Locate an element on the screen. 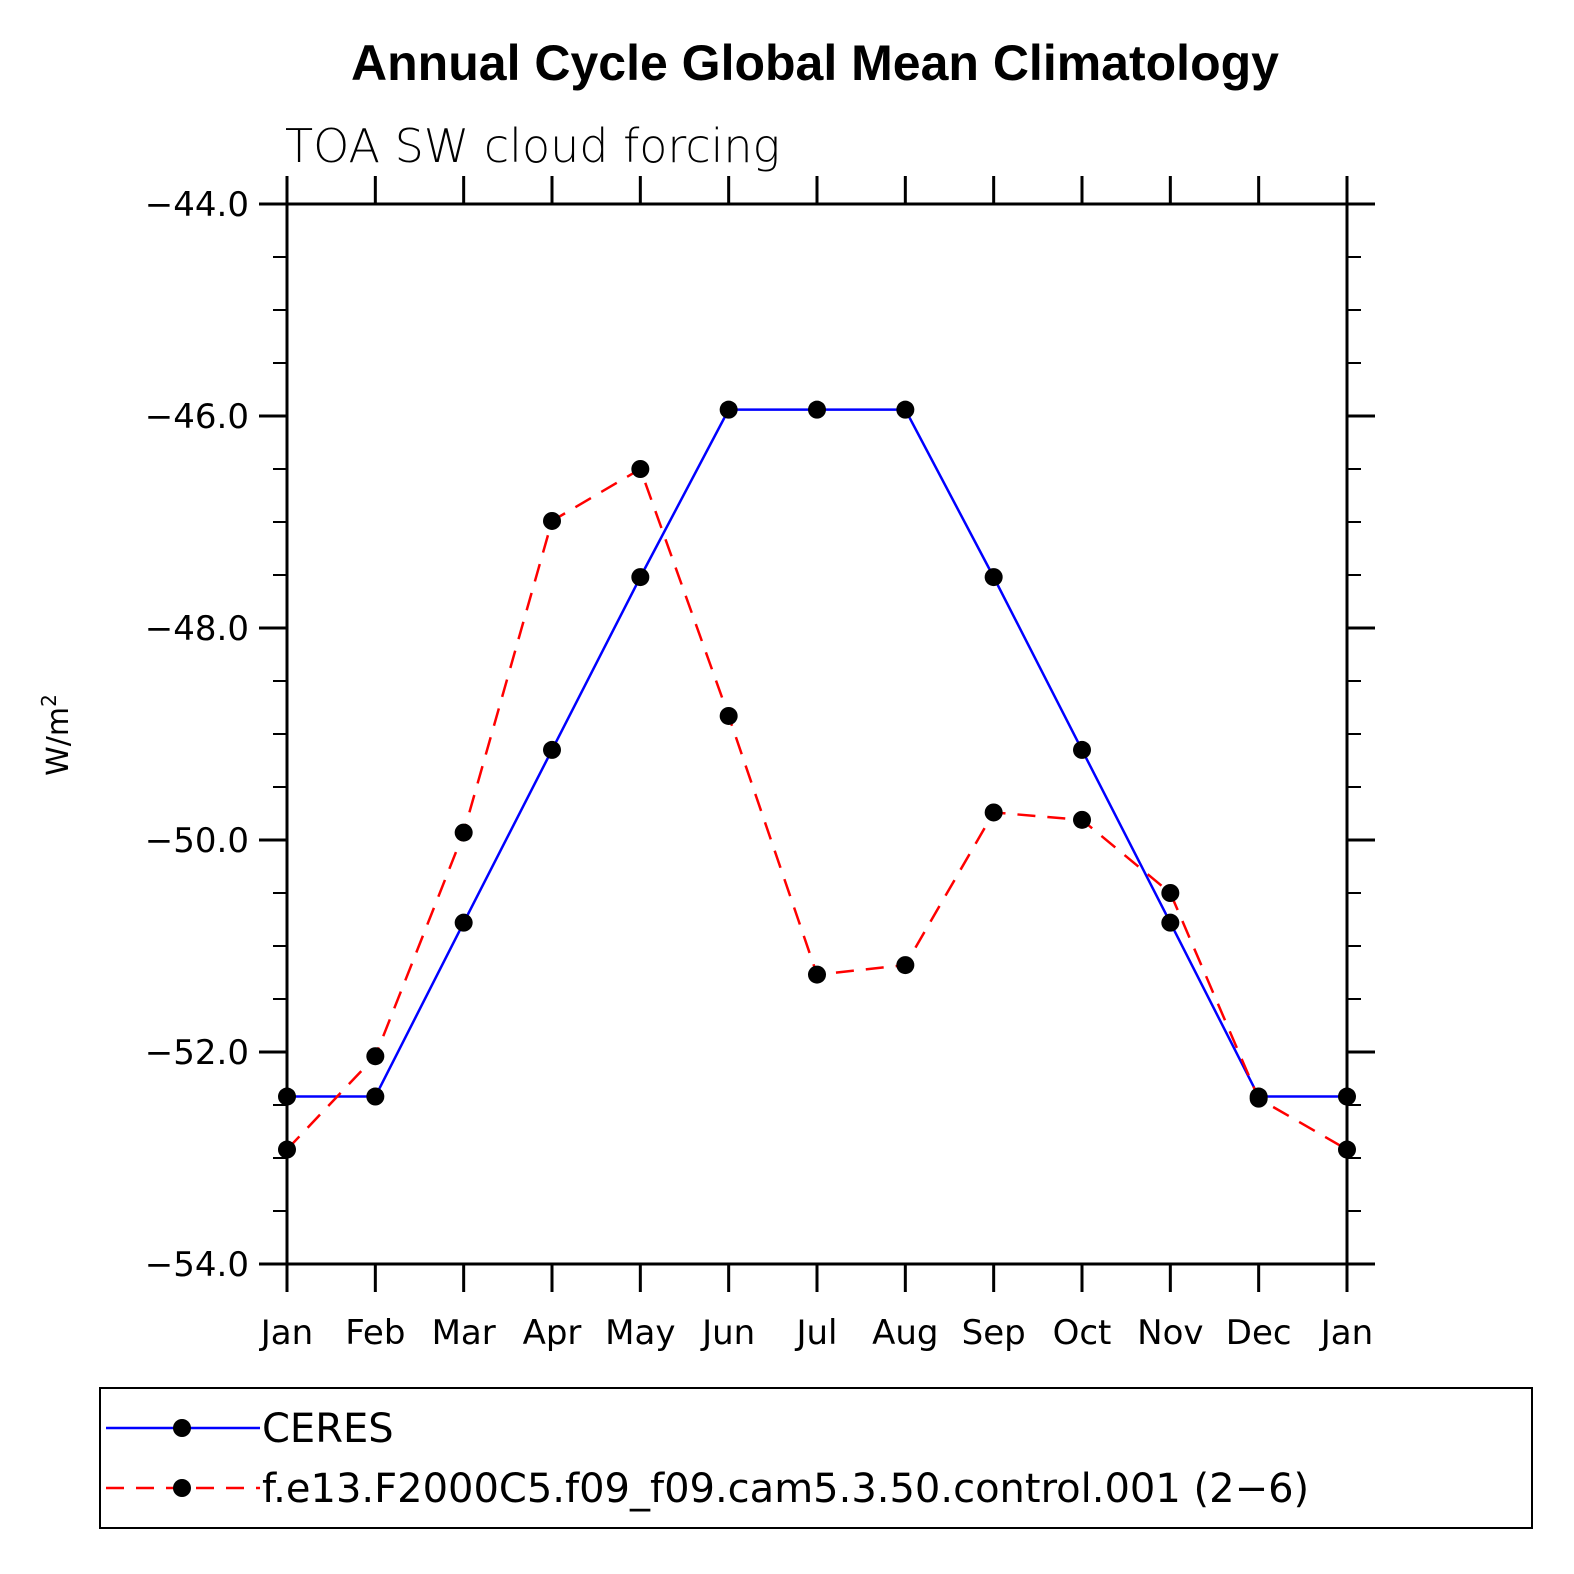  x-tick-label: Jul is located at coordinates (815, 1333).